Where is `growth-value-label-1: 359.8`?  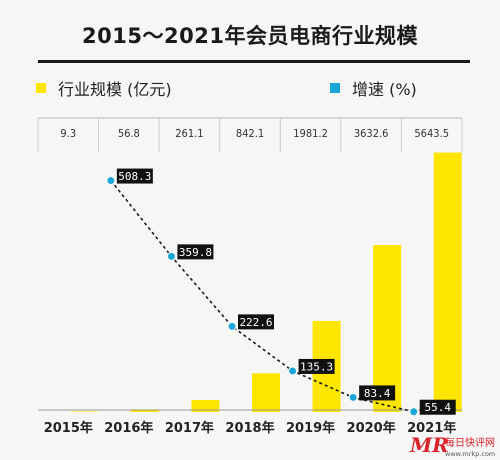
growth-value-label-1: 359.8 is located at coordinates (195, 252).